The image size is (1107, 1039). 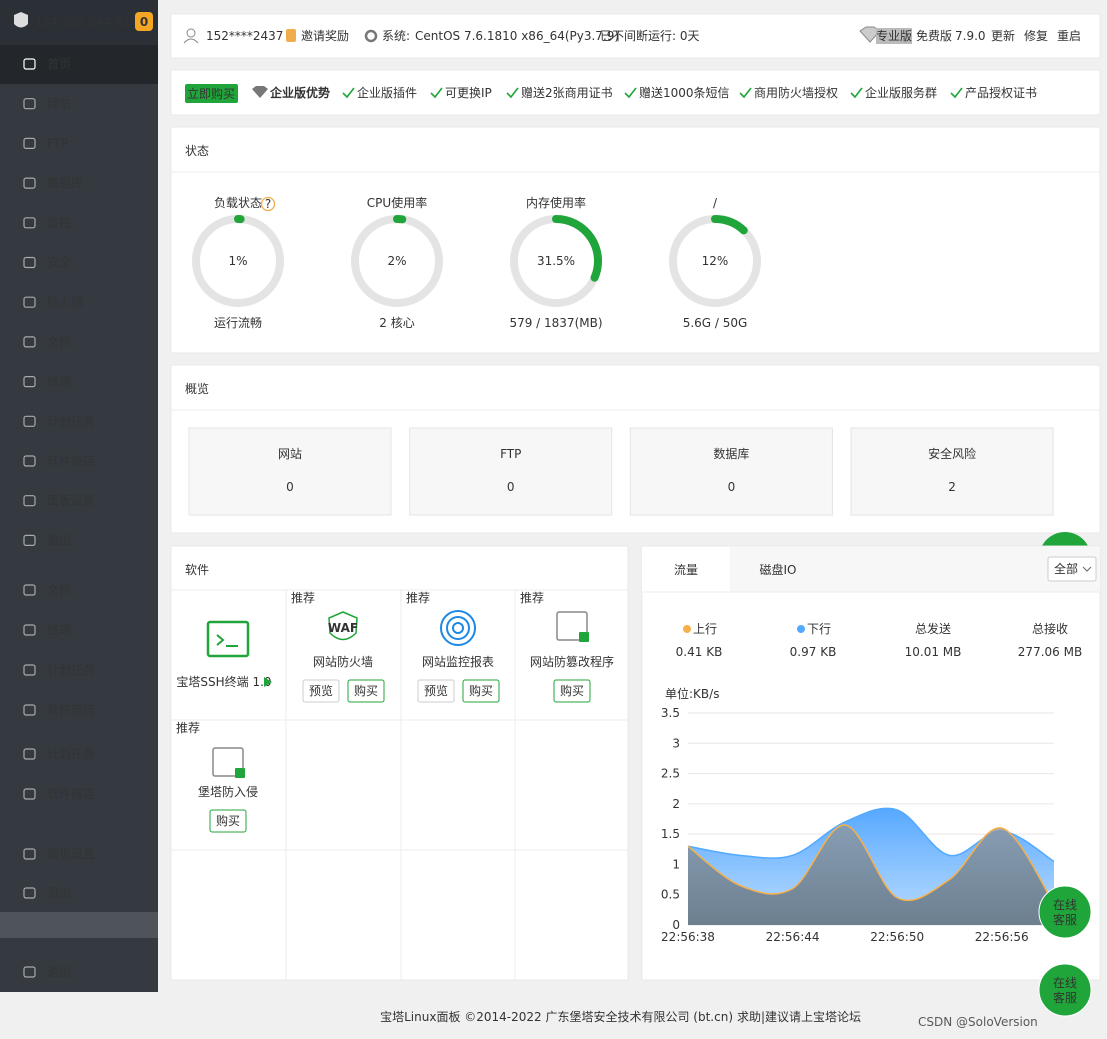 I want to click on header-action: 重启, so click(x=1069, y=36).